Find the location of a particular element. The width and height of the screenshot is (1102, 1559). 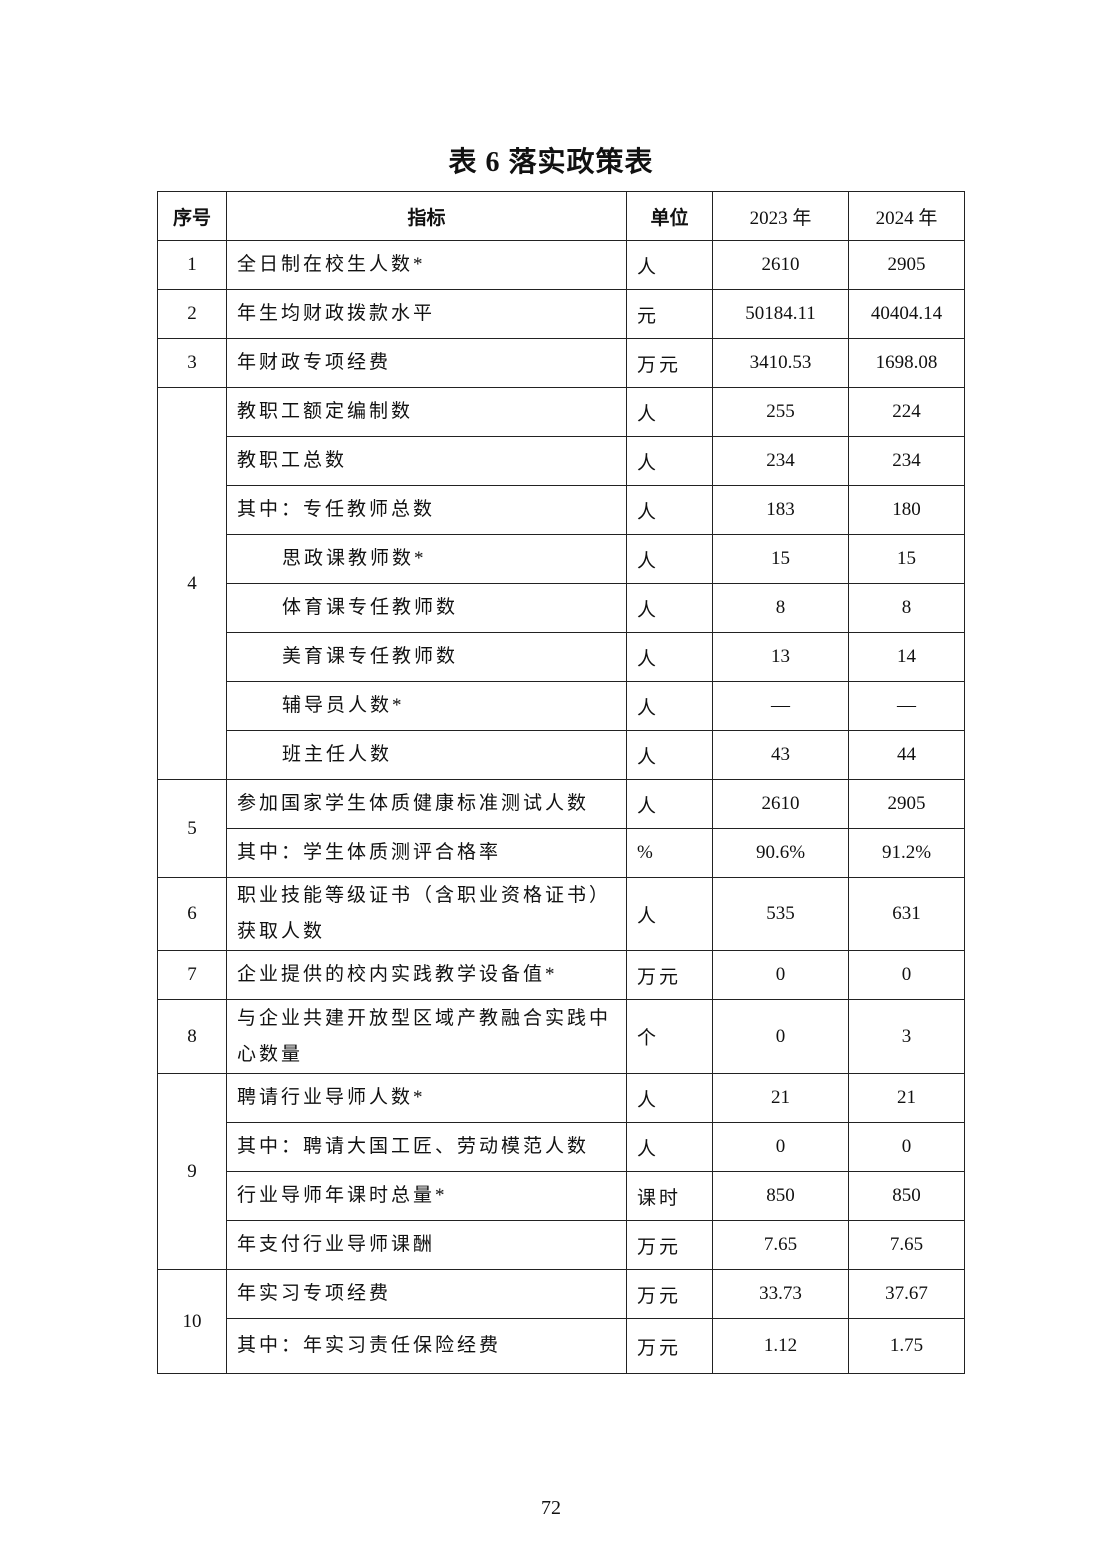

value-2023-cell: 1.12 is located at coordinates (780, 1346).